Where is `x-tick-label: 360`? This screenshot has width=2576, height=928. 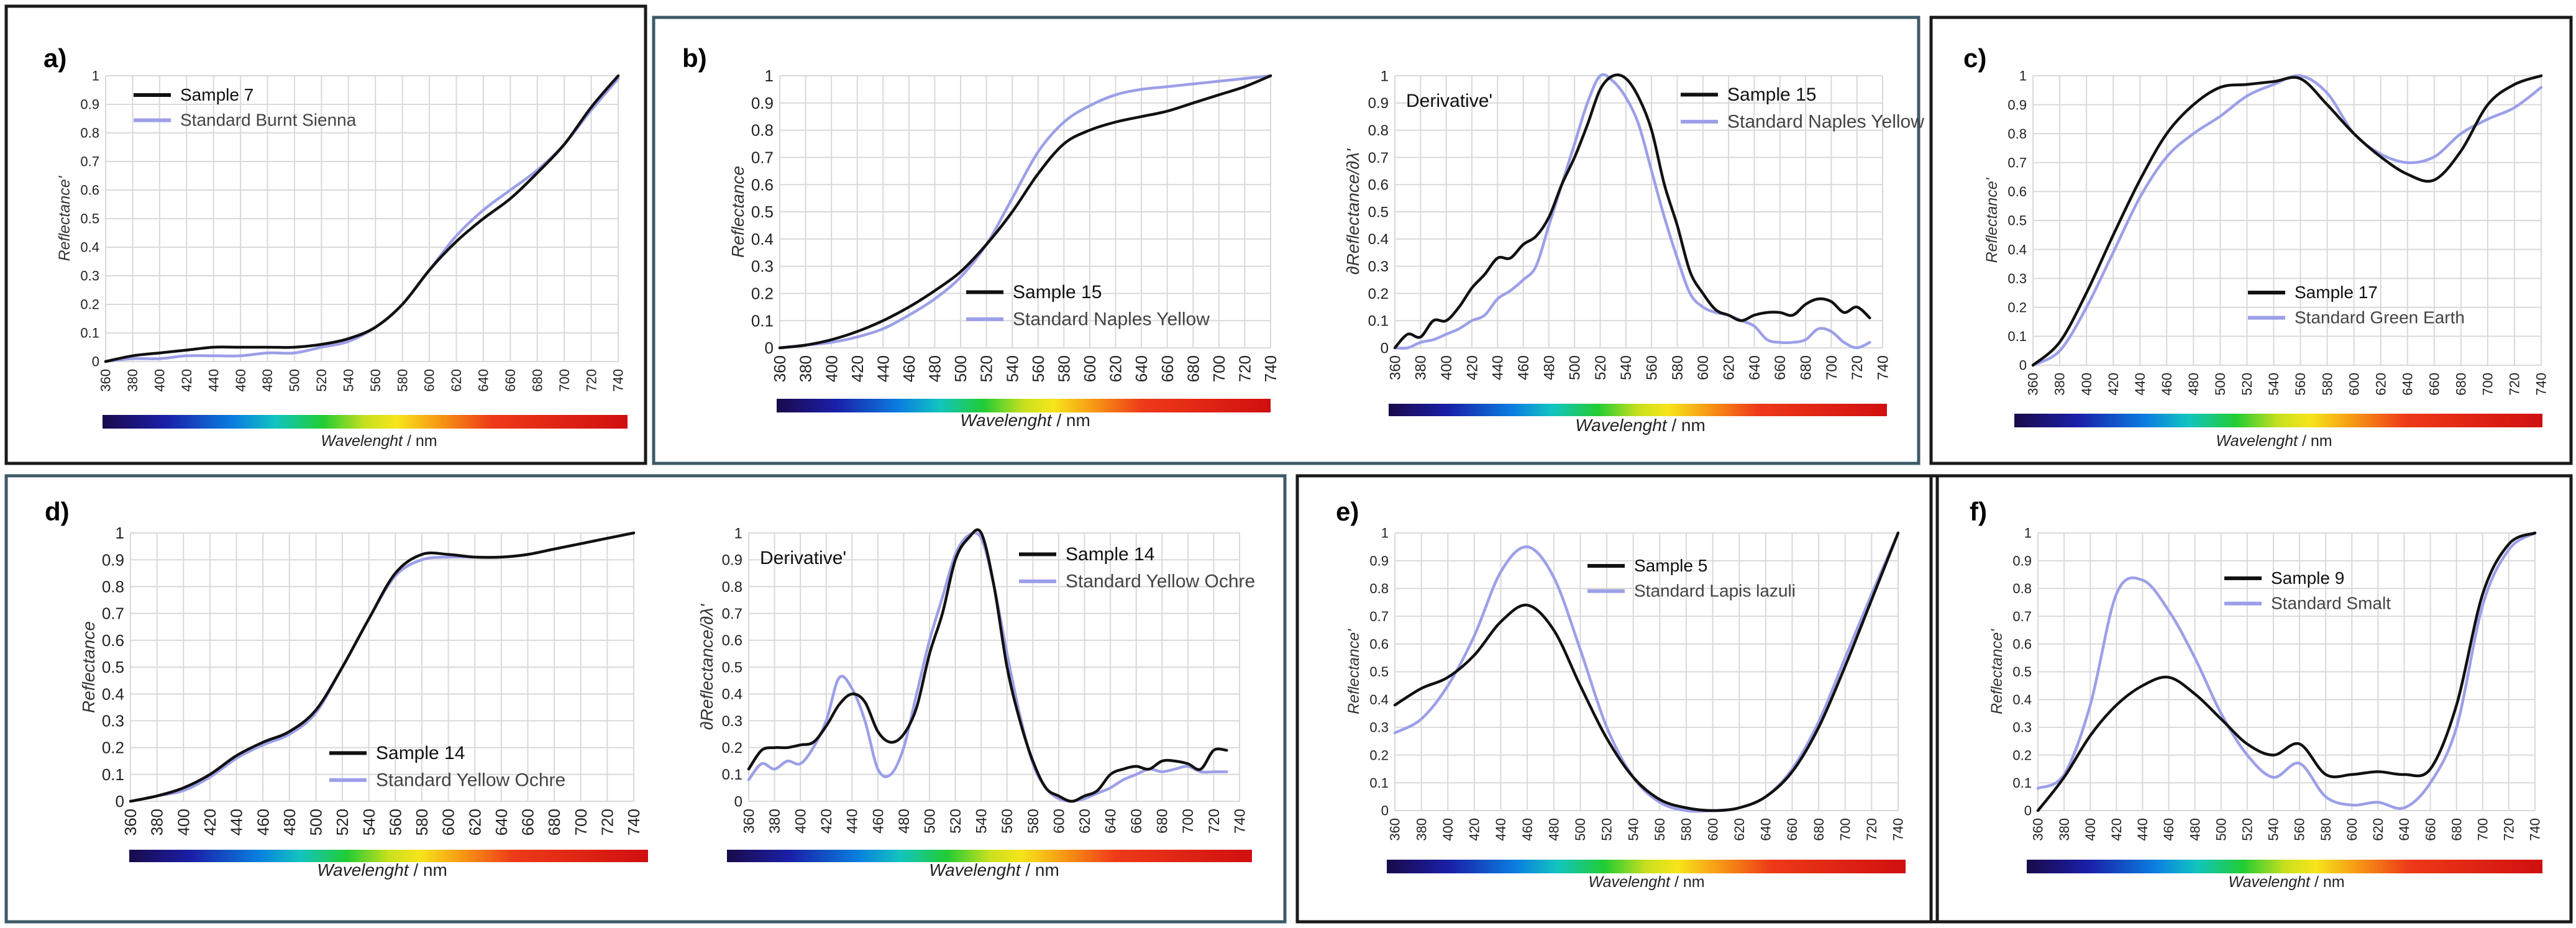 x-tick-label: 360 is located at coordinates (1395, 829).